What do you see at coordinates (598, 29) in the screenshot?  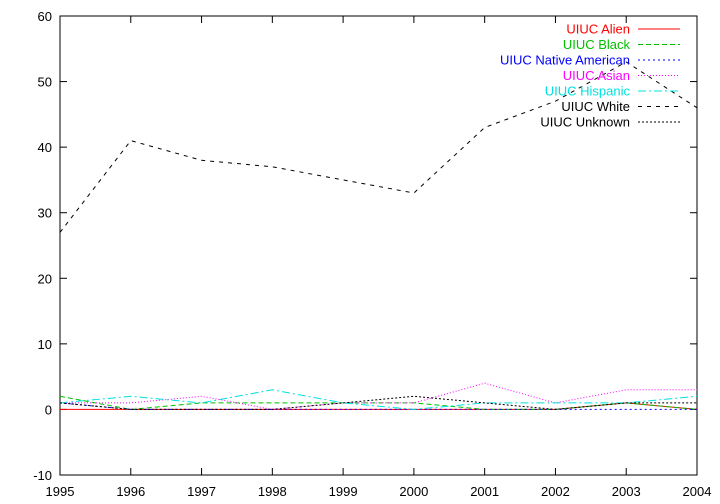 I see `legend-label: UIUC Alien` at bounding box center [598, 29].